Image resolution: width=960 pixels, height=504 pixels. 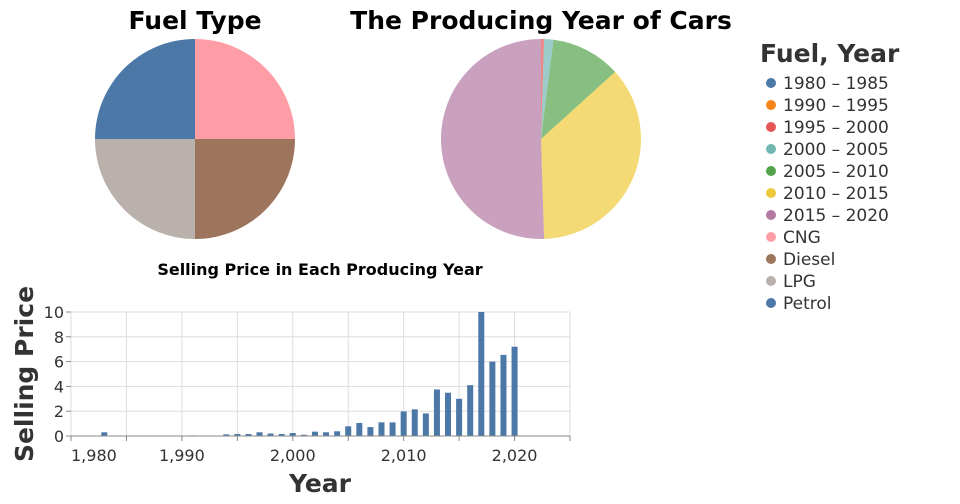 What do you see at coordinates (392, 429) in the screenshot?
I see `bar-2009` at bounding box center [392, 429].